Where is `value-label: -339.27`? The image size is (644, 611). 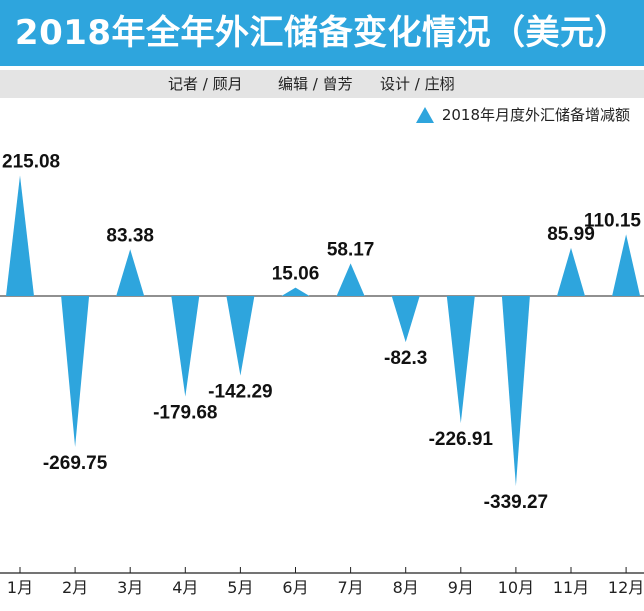
value-label: -339.27 is located at coordinates (516, 502).